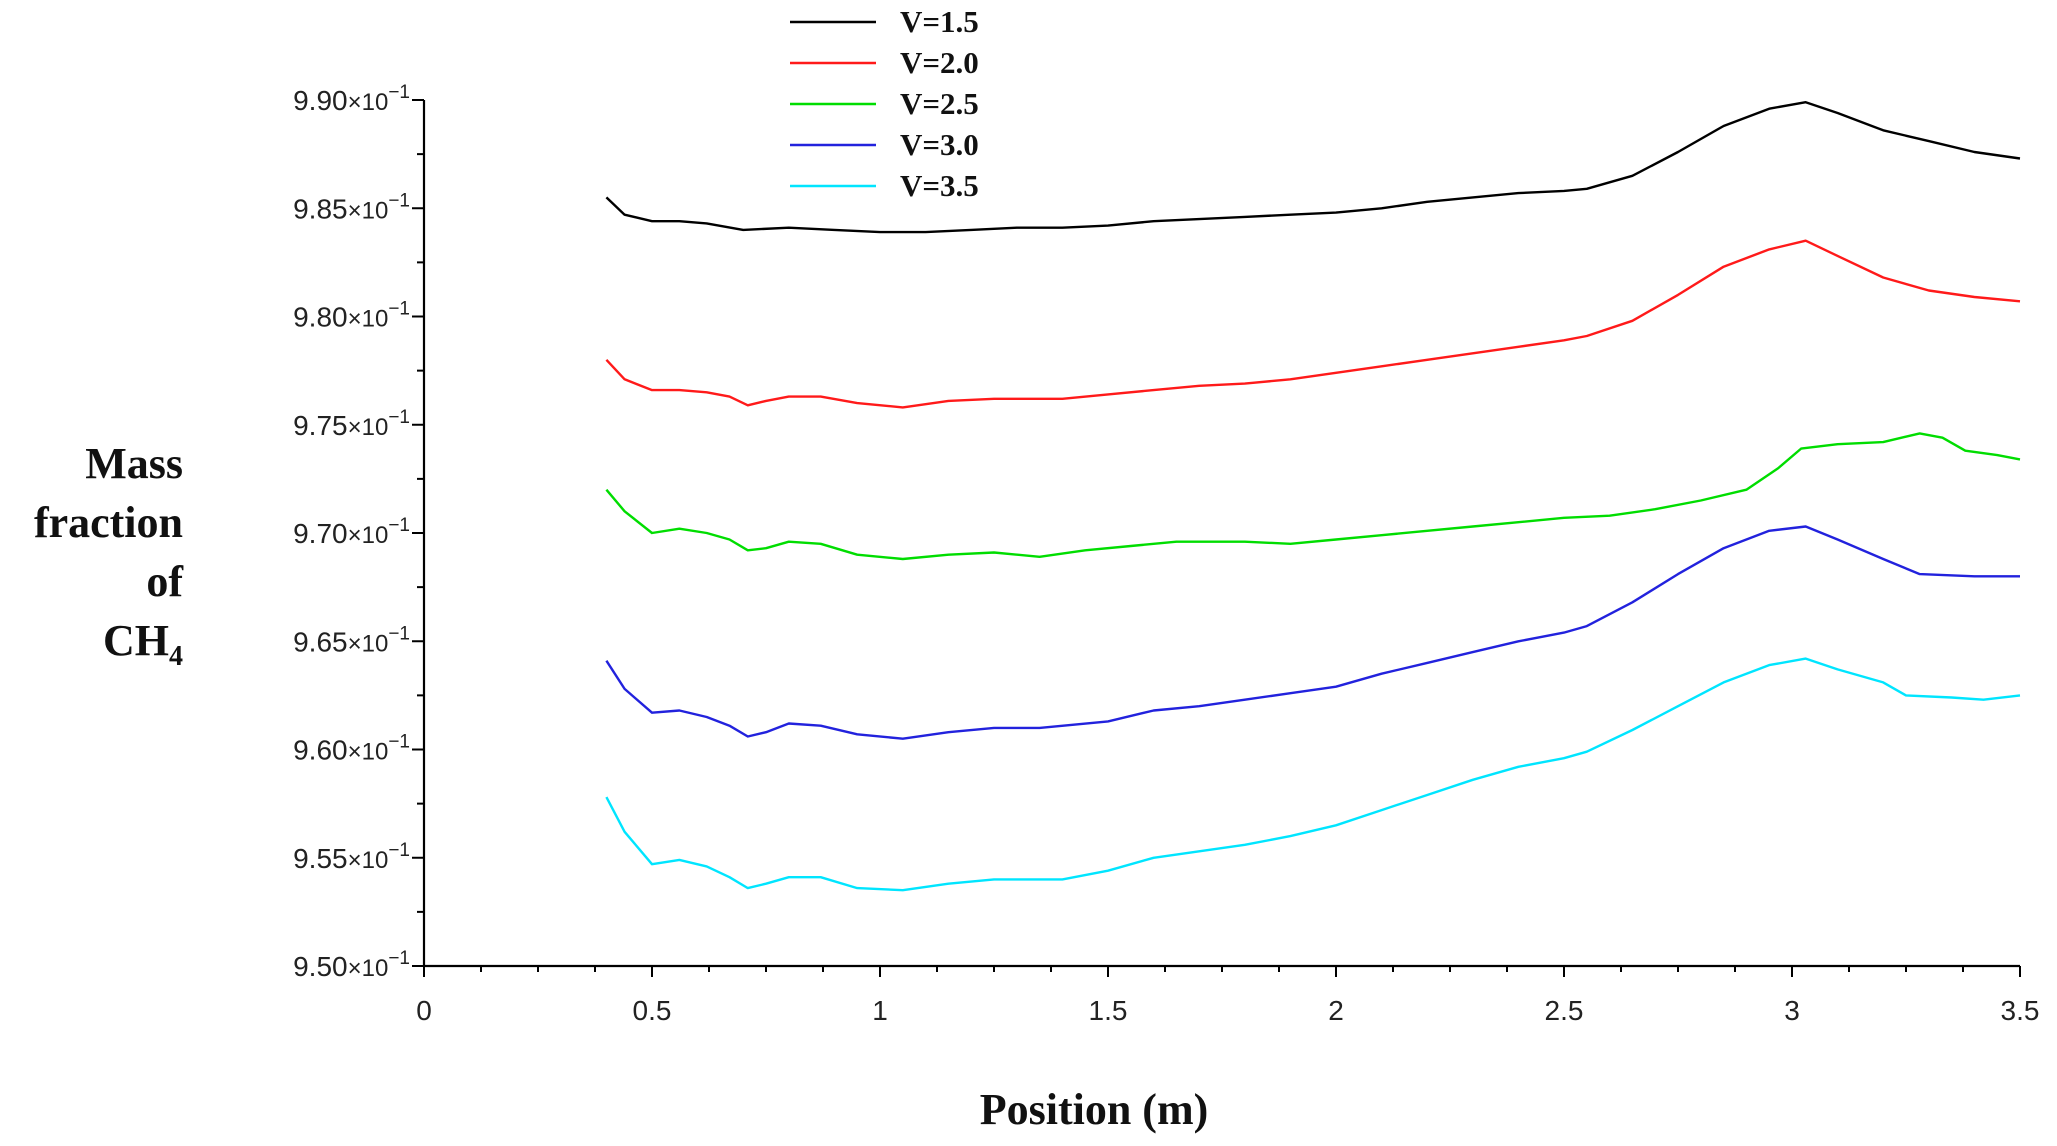 This screenshot has width=2057, height=1146. Describe the element at coordinates (939, 144) in the screenshot. I see `legend-label-v-3-0: V=3.0` at that location.